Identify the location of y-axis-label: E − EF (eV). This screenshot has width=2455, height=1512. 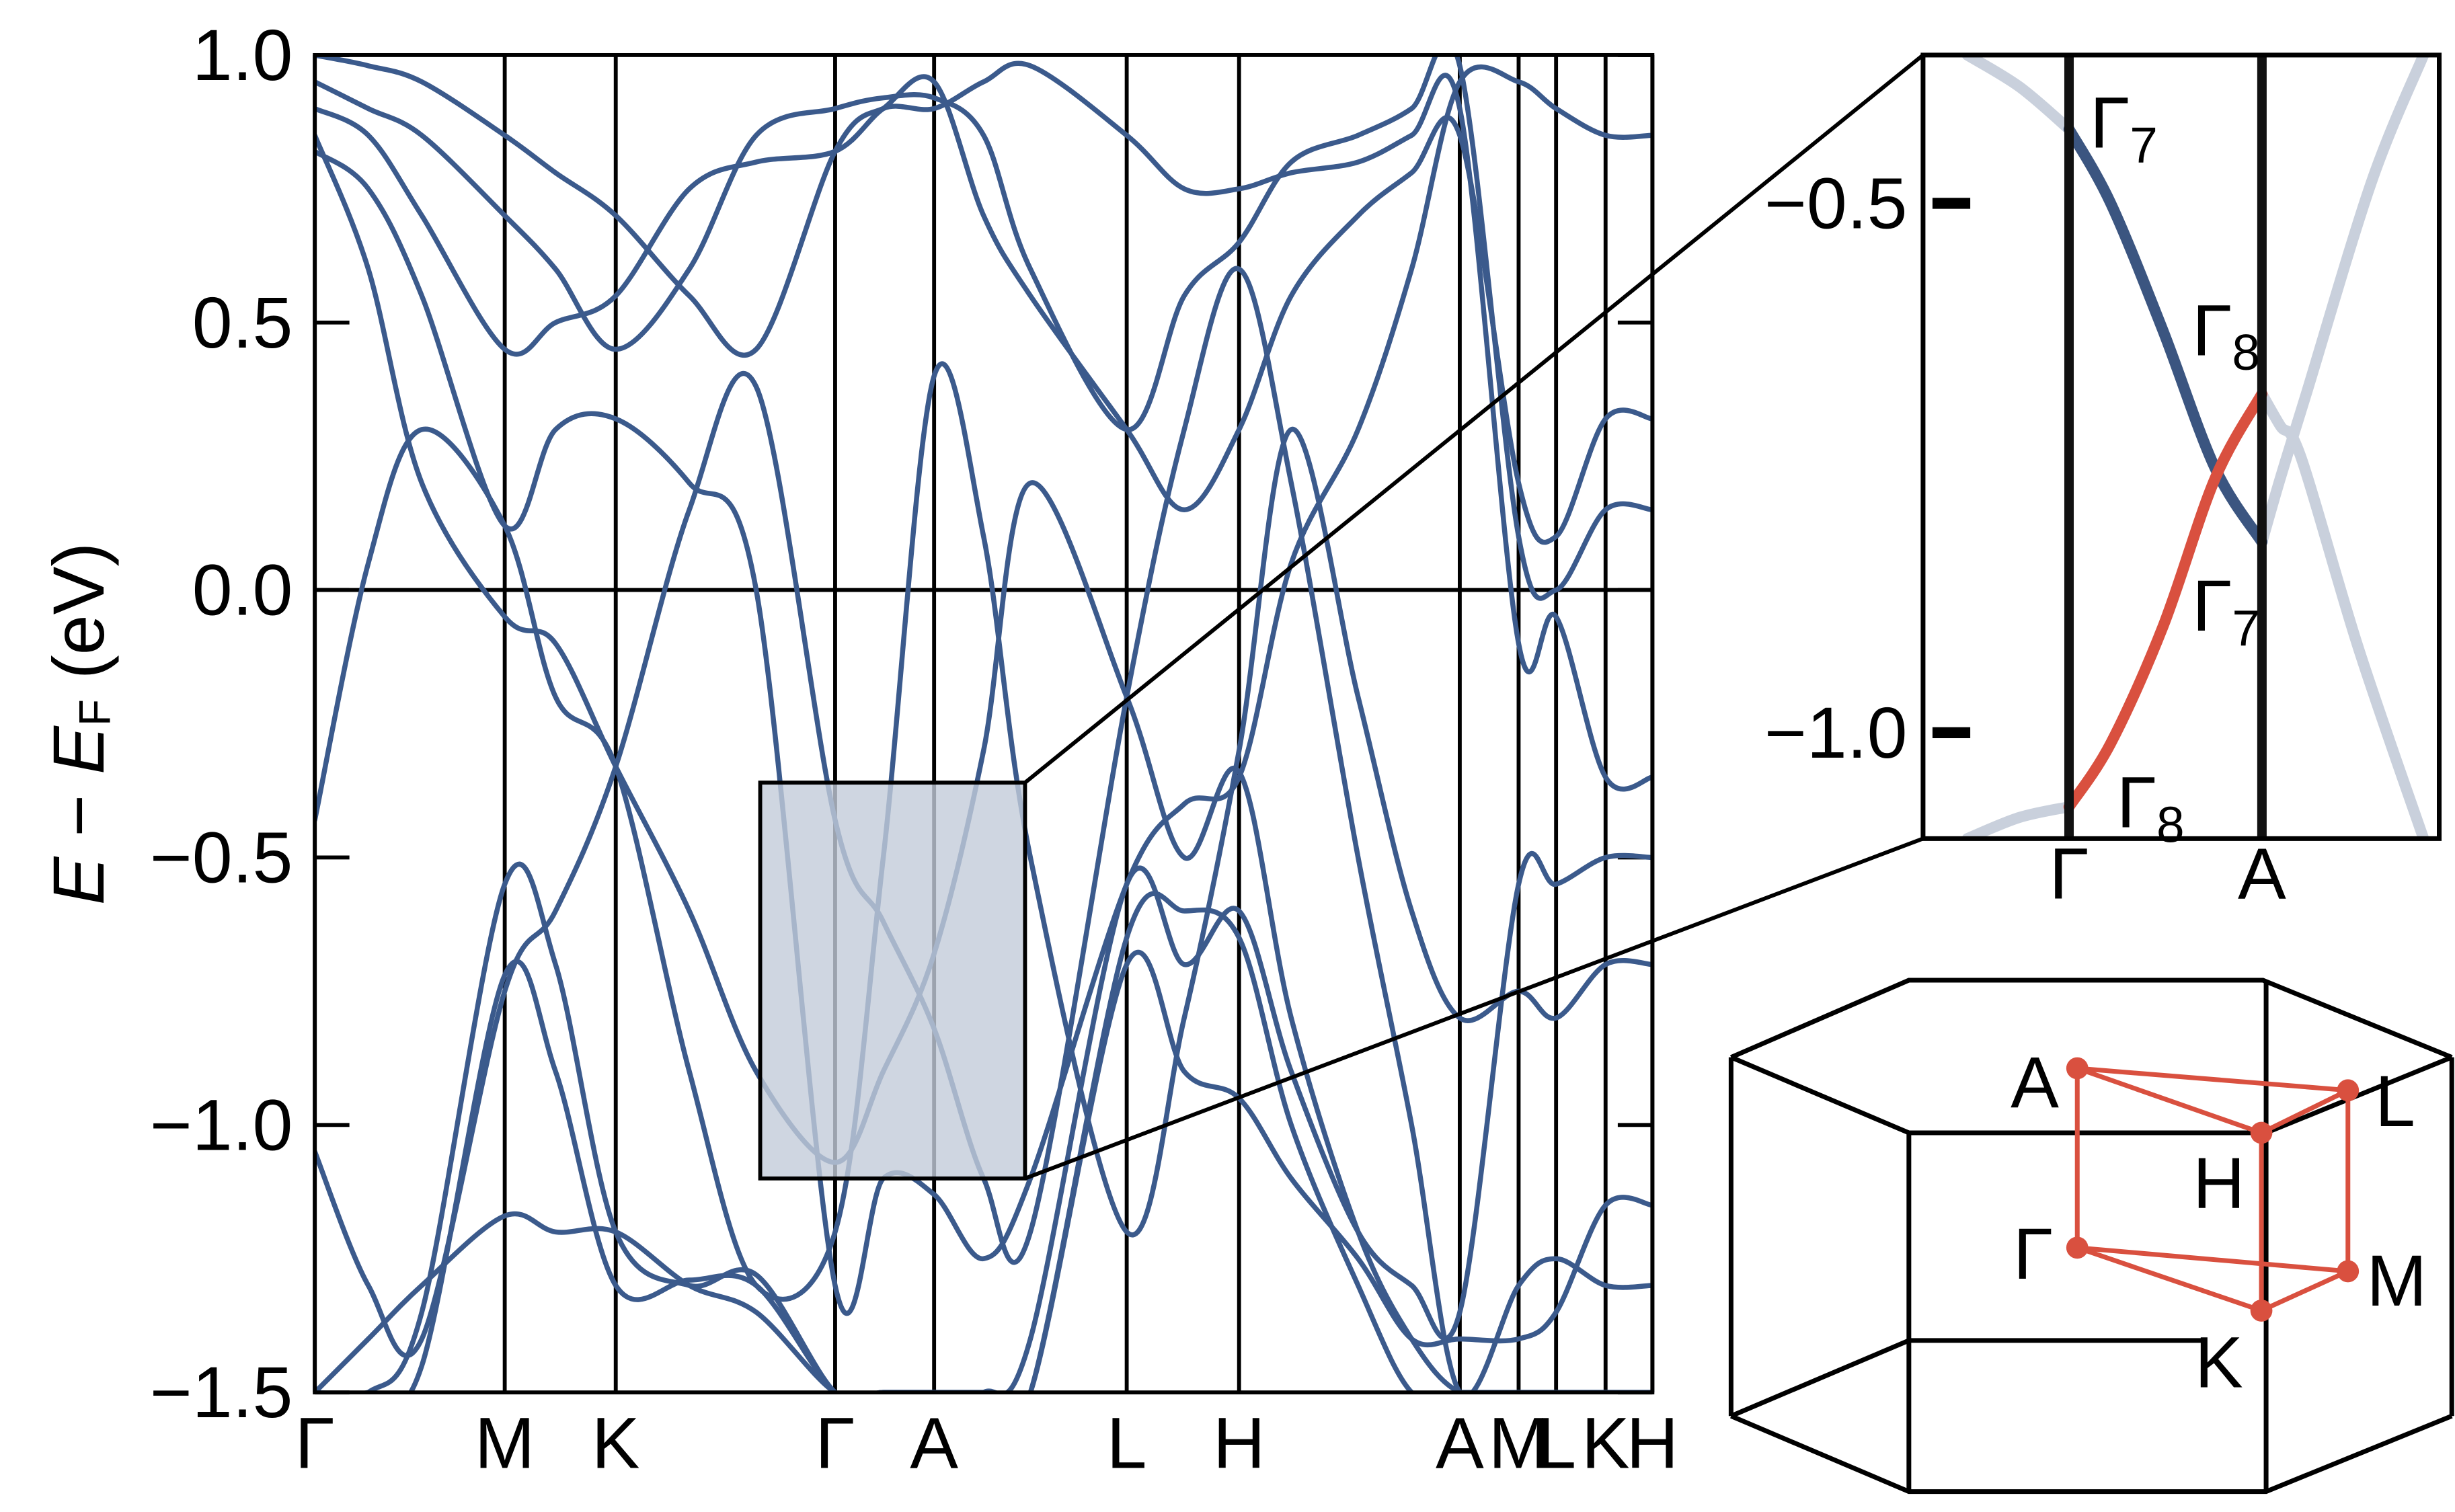
(78, 724).